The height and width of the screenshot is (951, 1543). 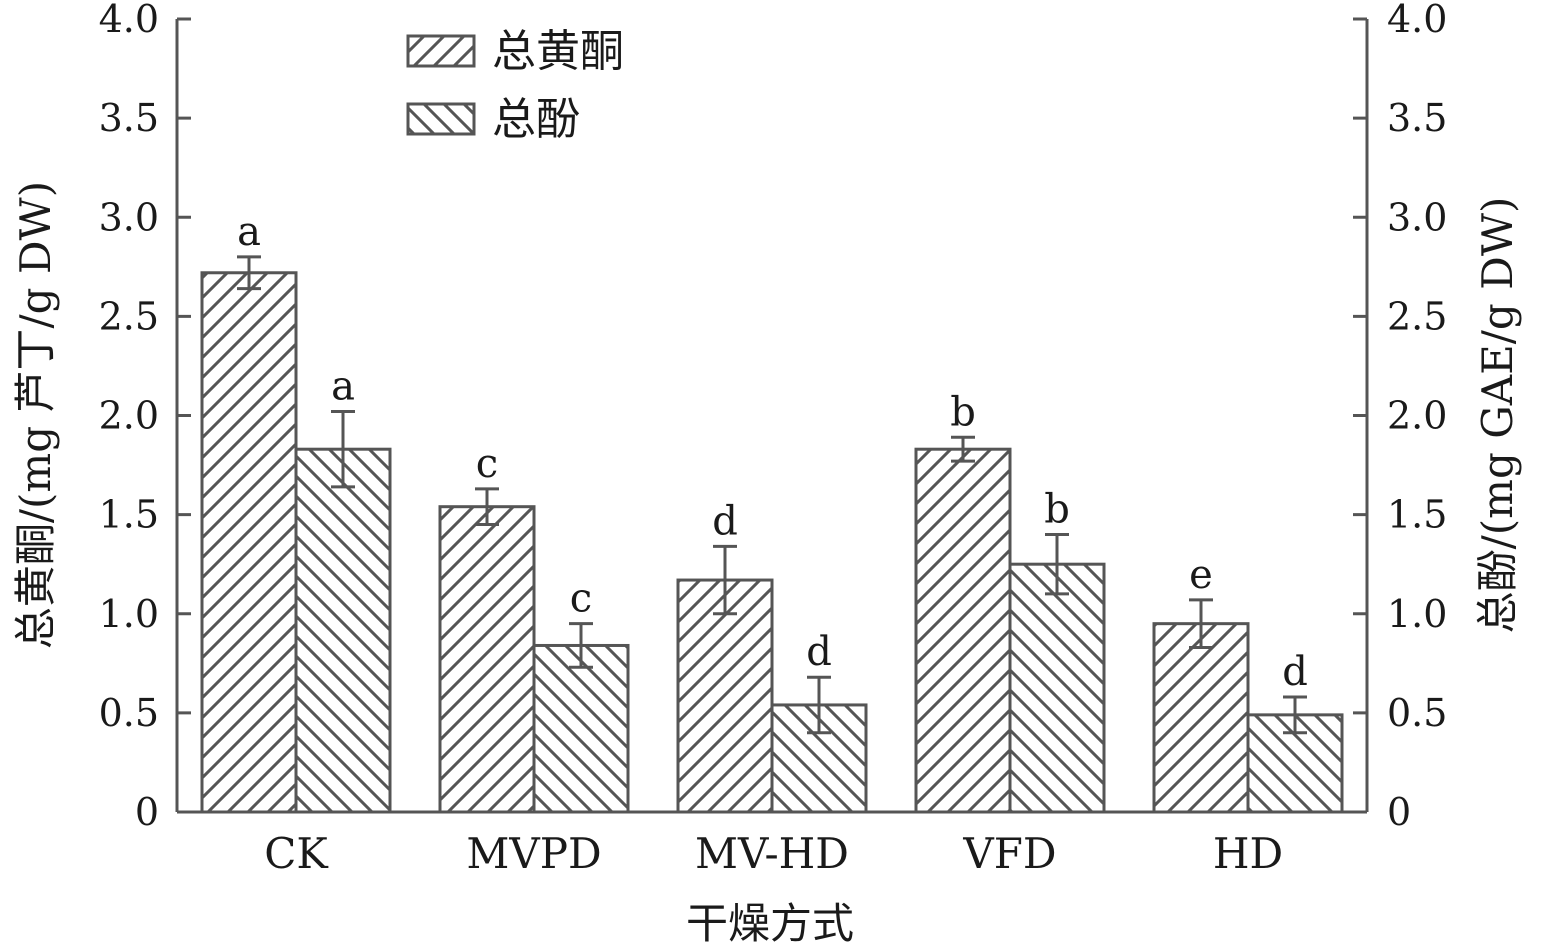 What do you see at coordinates (1417, 20) in the screenshot?
I see `y-tick-label-right: 4.0` at bounding box center [1417, 20].